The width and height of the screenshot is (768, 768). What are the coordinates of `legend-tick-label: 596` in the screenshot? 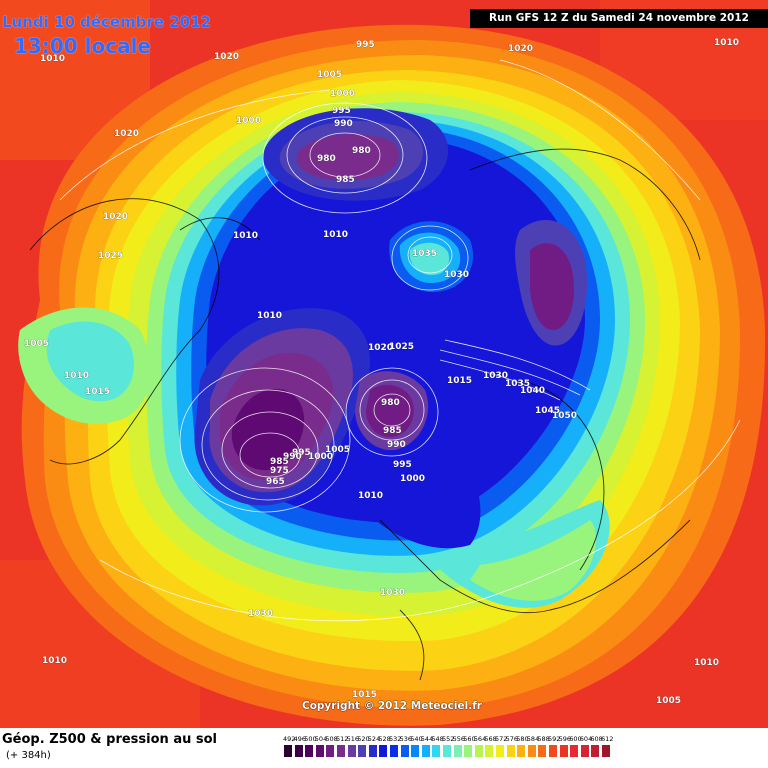 It's located at (565, 739).